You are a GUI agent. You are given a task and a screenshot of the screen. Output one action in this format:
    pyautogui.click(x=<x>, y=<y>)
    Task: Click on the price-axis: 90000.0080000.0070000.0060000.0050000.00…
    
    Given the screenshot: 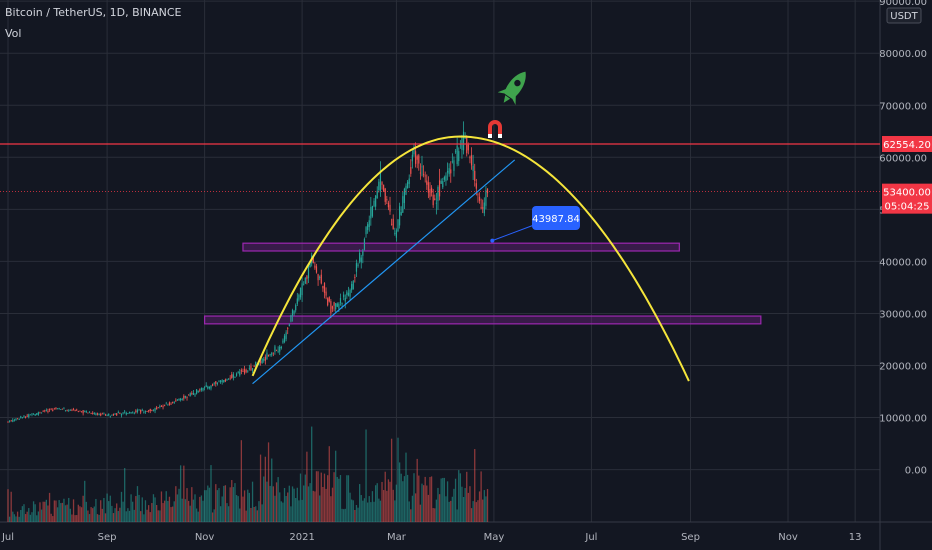 What is the action you would take?
    pyautogui.click(x=903, y=238)
    